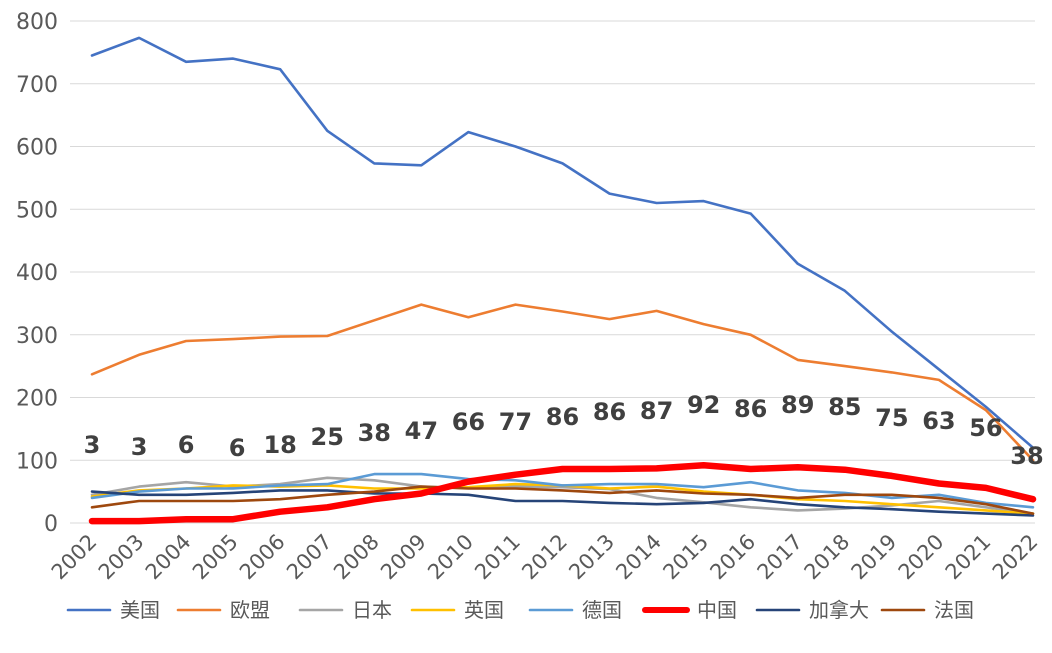 This screenshot has height=653, width=1052. I want to click on x-tick-label: 2002, so click(74, 557).